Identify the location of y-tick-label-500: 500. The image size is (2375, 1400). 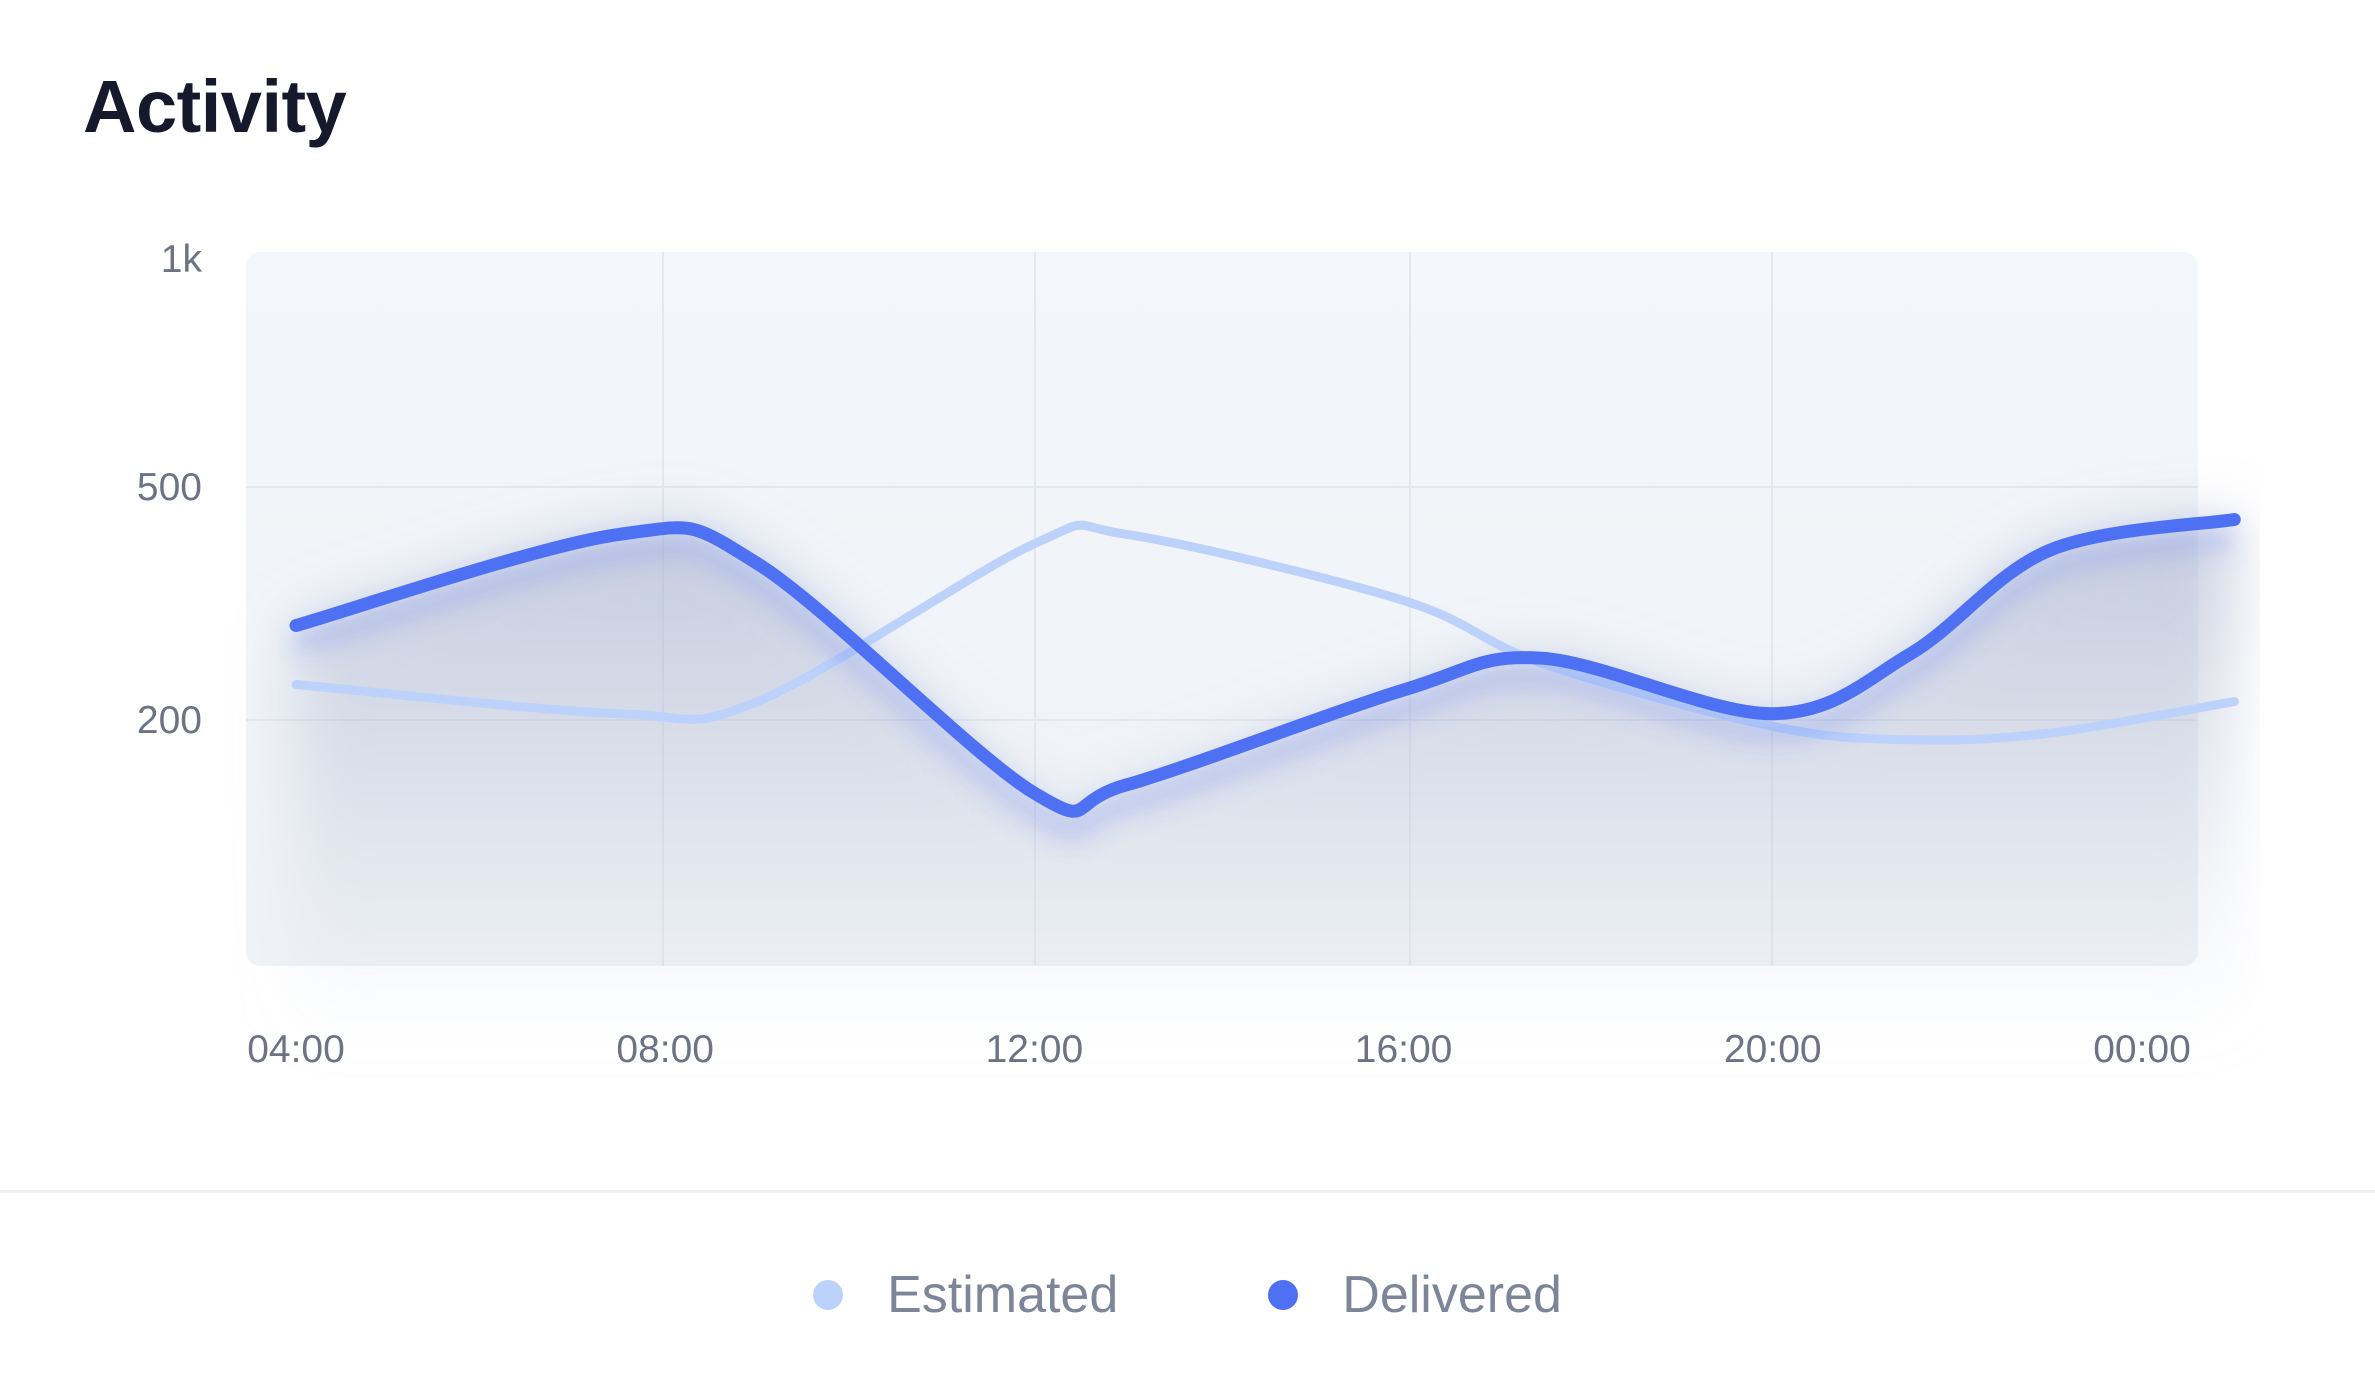
(169, 487).